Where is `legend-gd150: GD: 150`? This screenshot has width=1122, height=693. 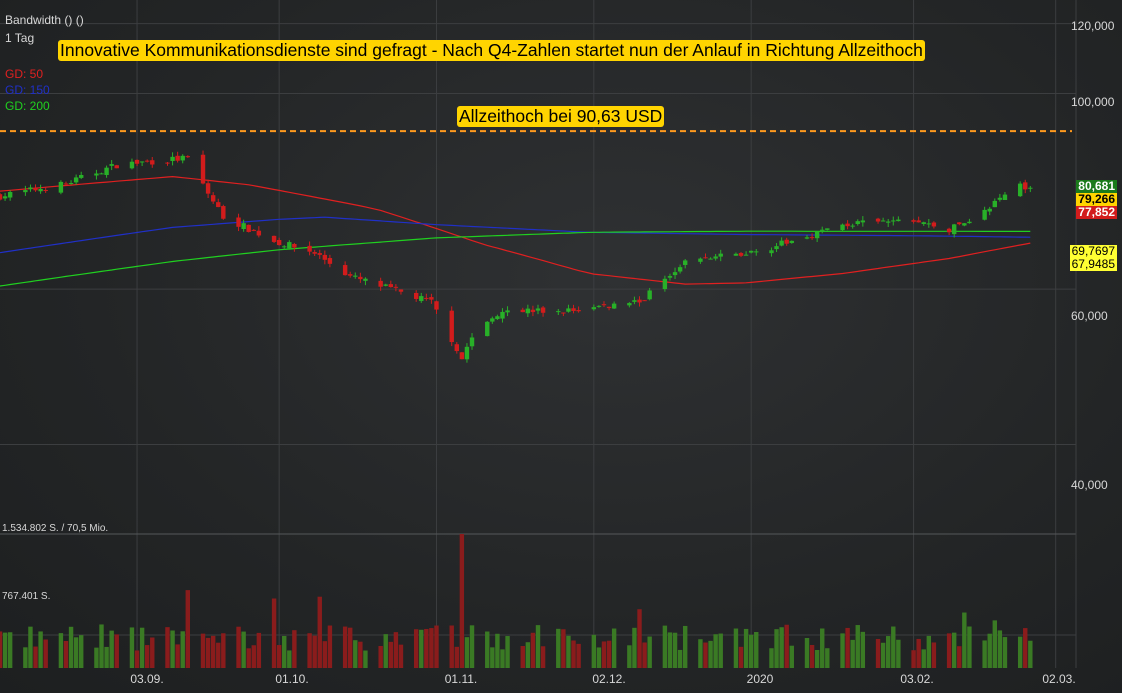 legend-gd150: GD: 150 is located at coordinates (27, 90).